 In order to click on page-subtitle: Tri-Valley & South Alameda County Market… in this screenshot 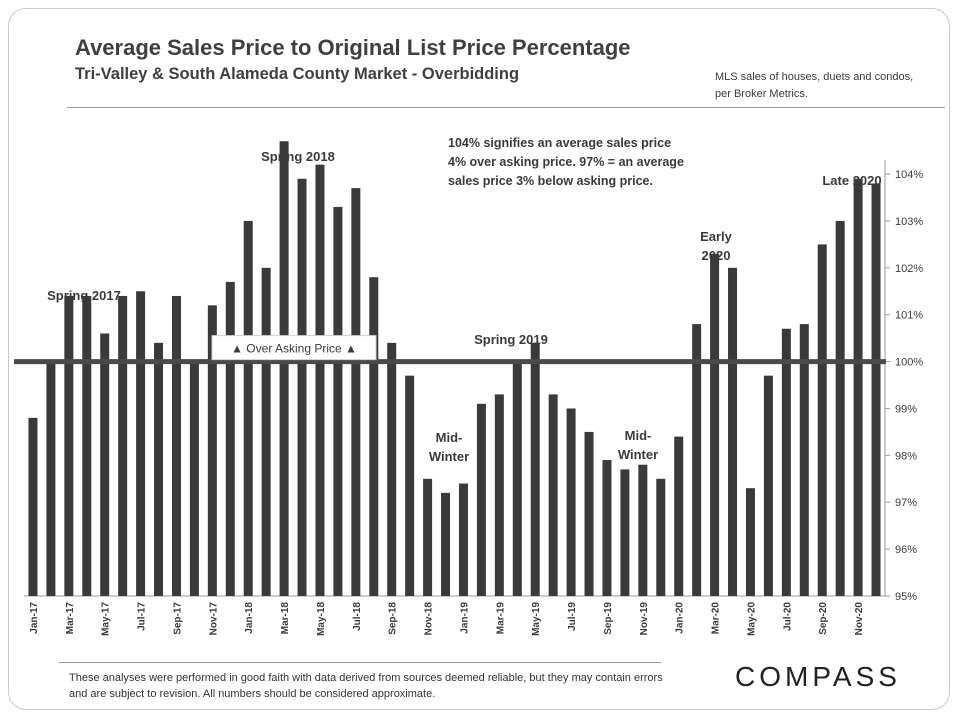, I will do `click(297, 74)`.